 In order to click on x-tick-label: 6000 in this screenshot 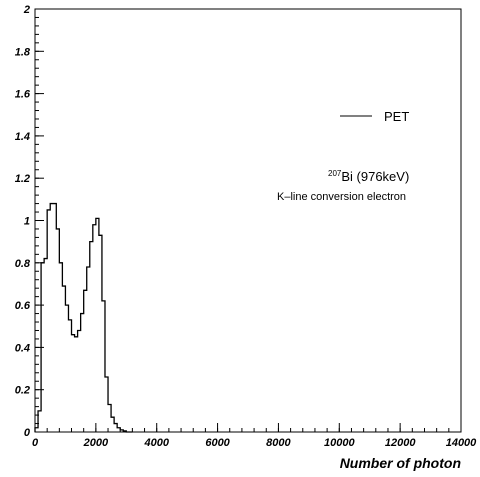, I will do `click(217, 443)`.